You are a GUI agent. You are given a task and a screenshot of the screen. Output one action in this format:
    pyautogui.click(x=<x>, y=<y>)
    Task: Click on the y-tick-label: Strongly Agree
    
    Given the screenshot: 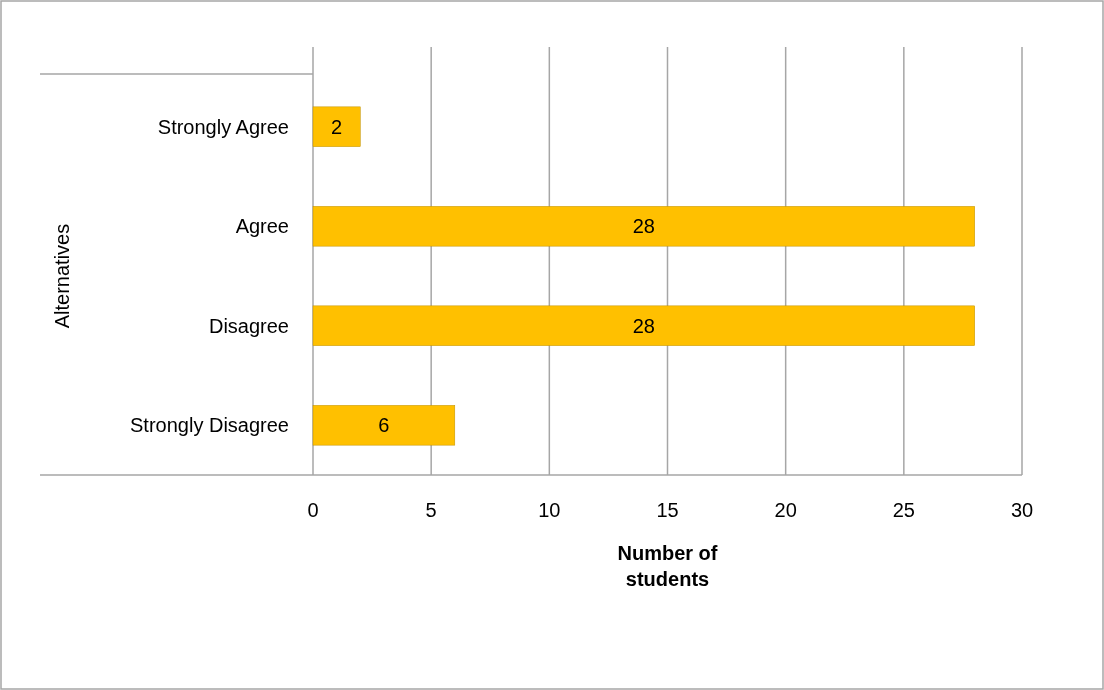 What is the action you would take?
    pyautogui.click(x=223, y=126)
    